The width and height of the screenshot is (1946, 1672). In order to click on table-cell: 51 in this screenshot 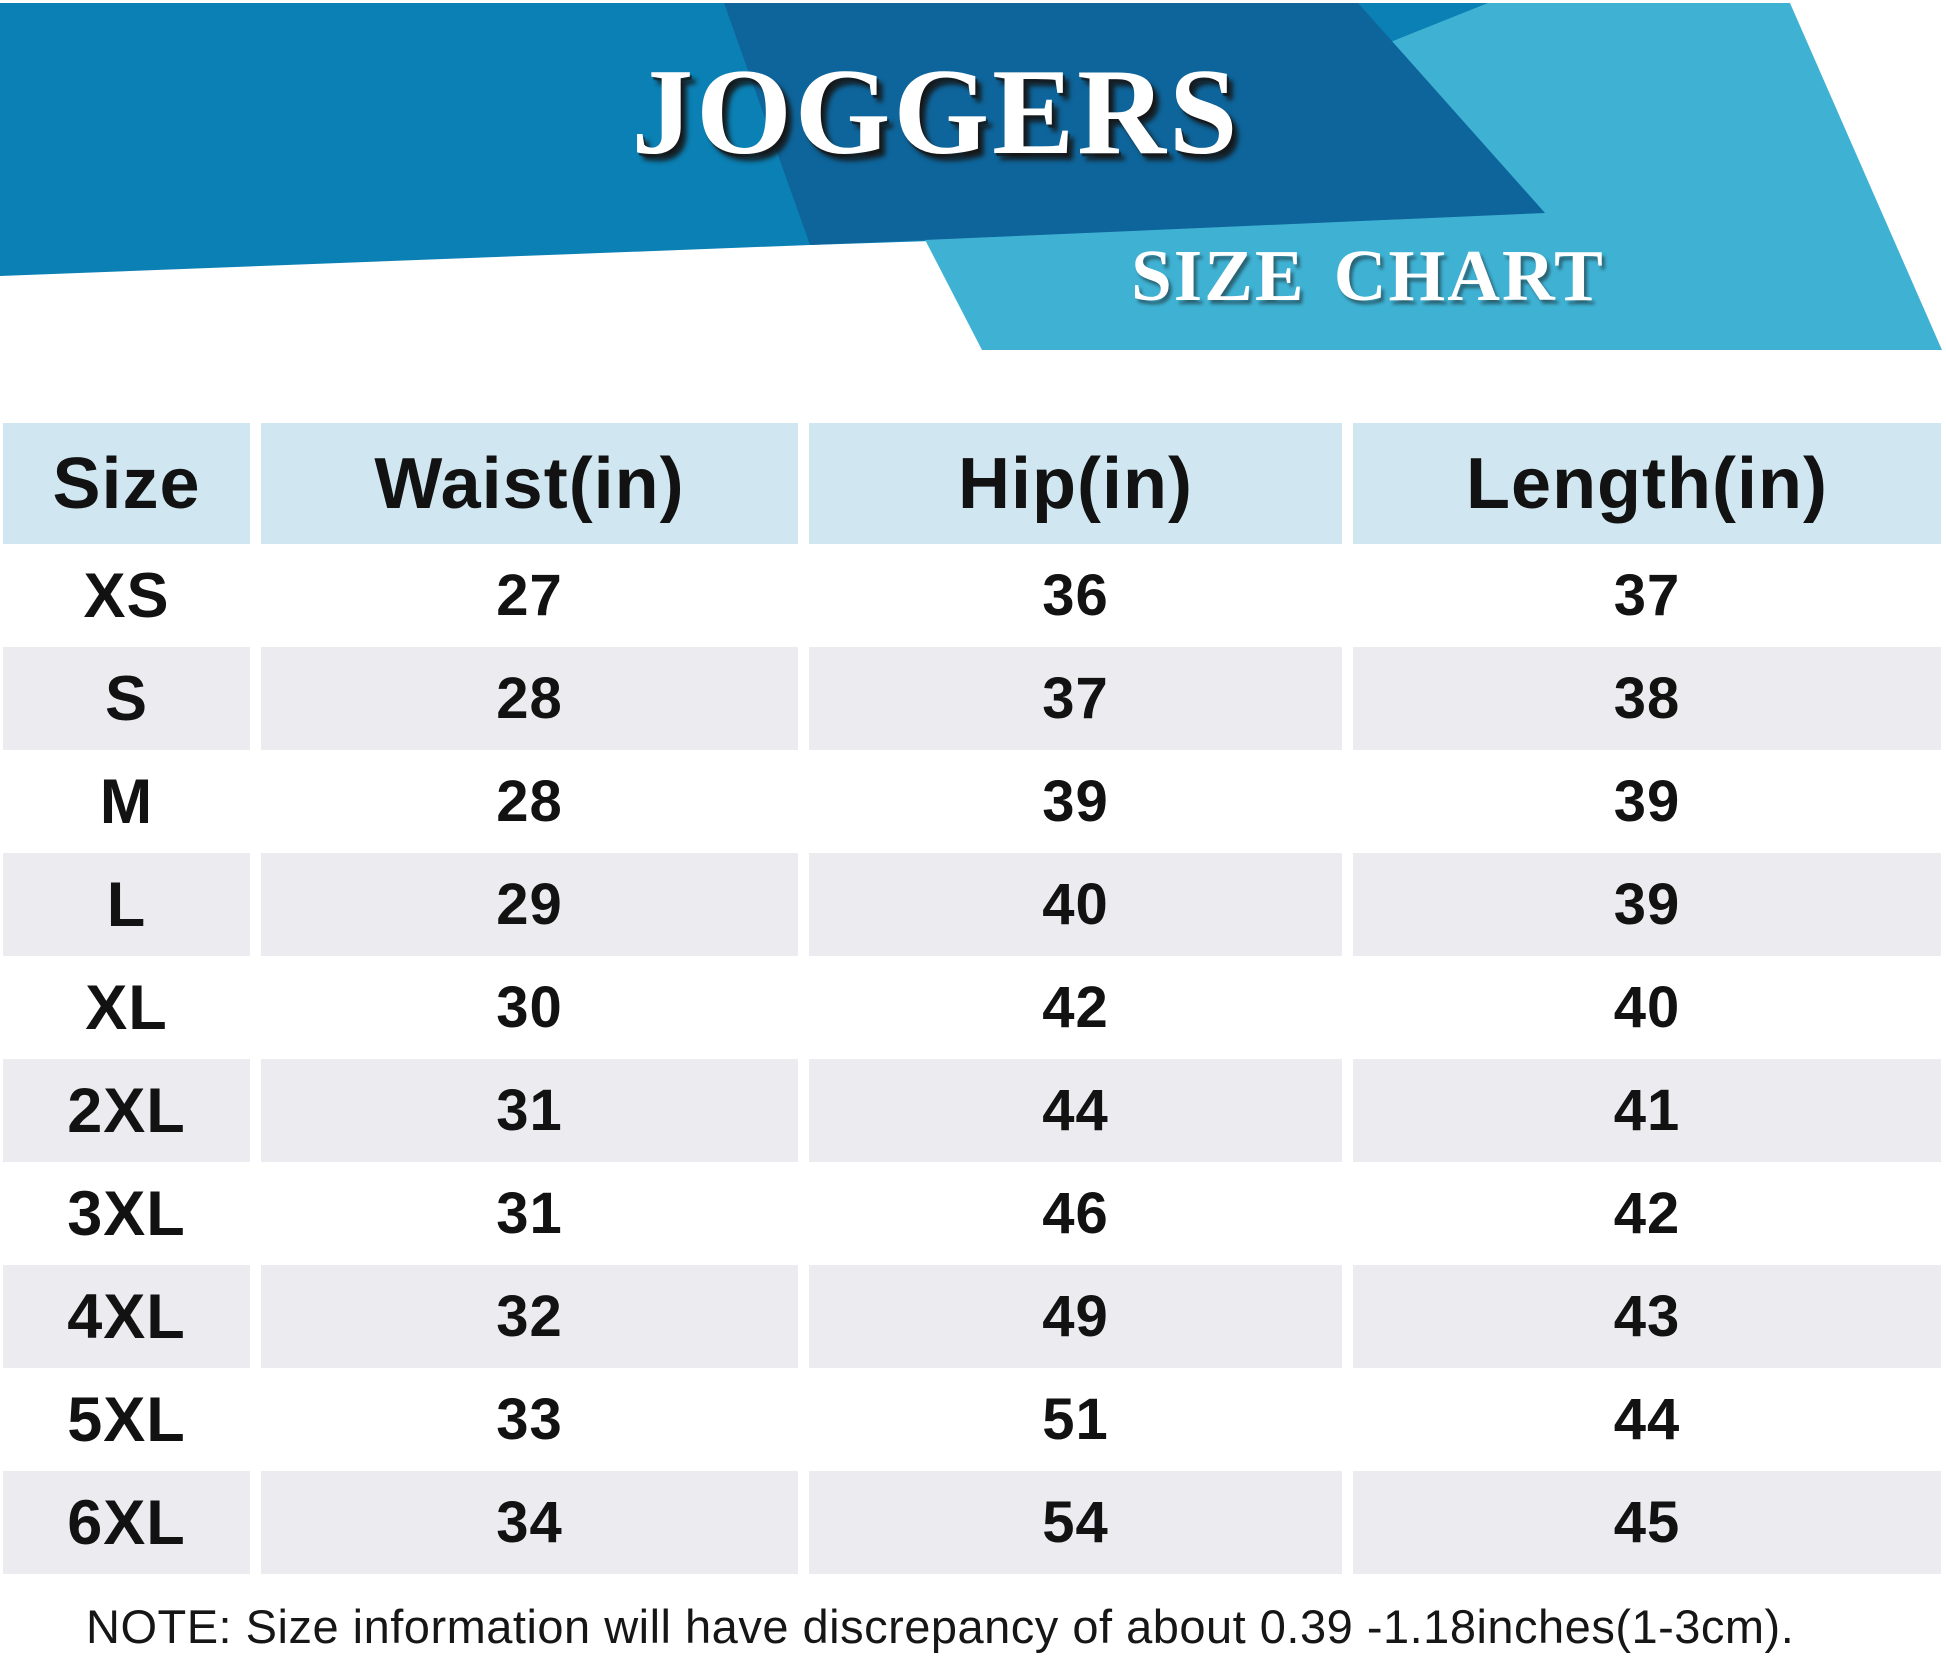, I will do `click(1075, 1419)`.